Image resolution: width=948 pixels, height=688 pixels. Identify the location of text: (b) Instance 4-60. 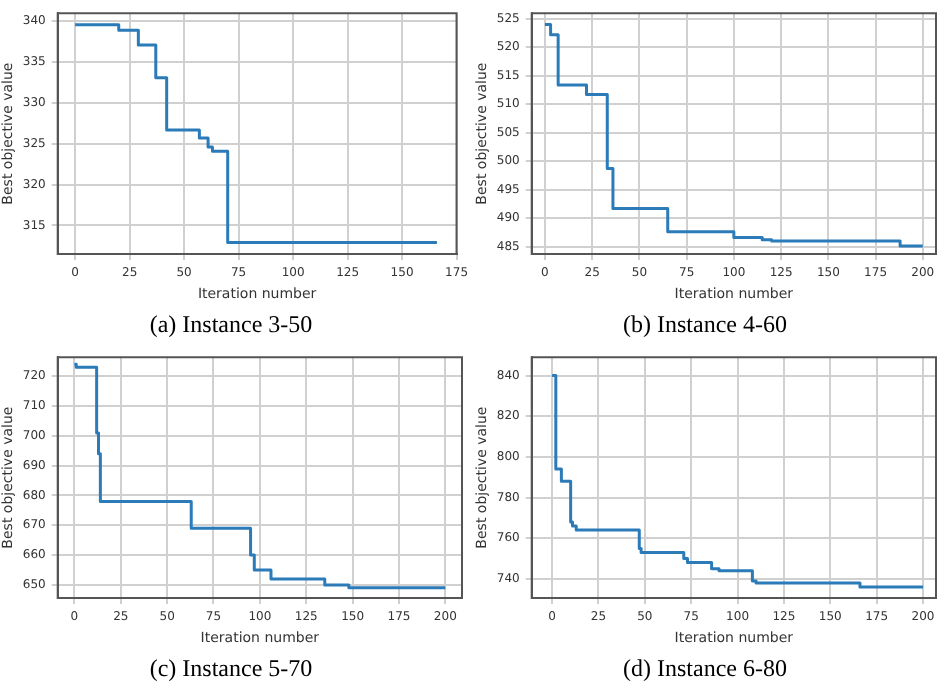
(705, 323).